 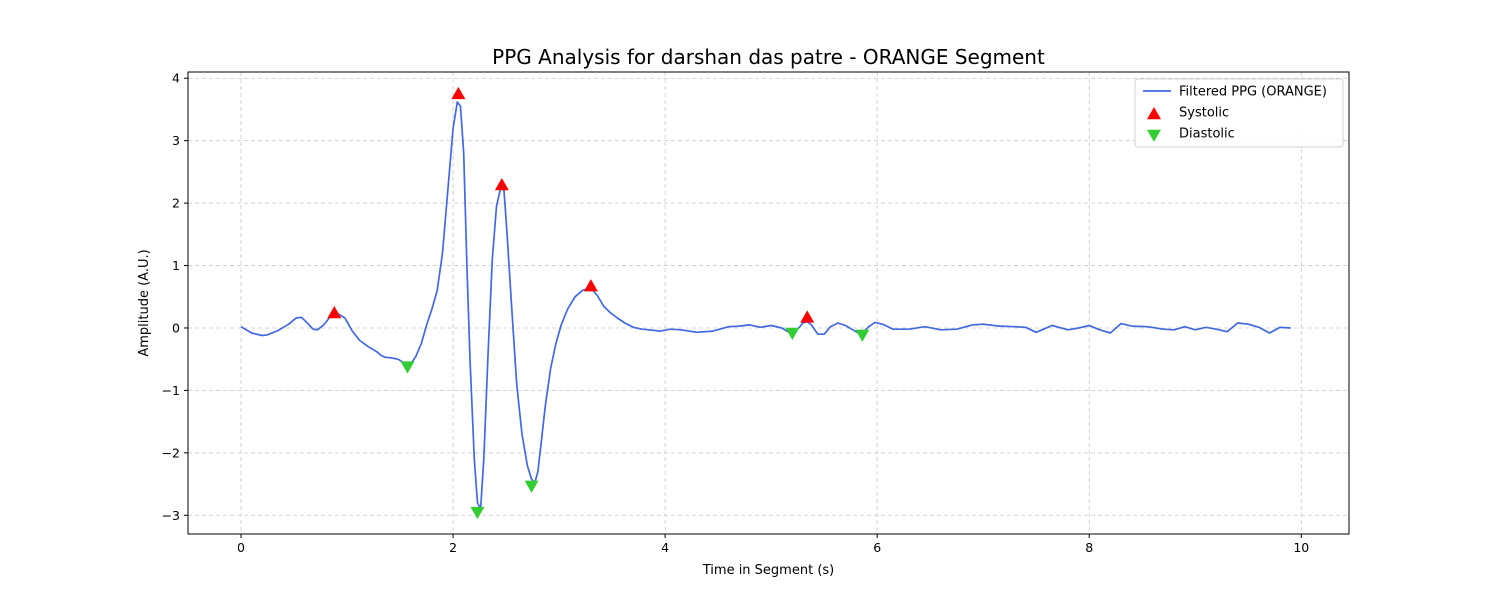 What do you see at coordinates (144, 302) in the screenshot?
I see `y-axis-label: Amplitude (A.U.)` at bounding box center [144, 302].